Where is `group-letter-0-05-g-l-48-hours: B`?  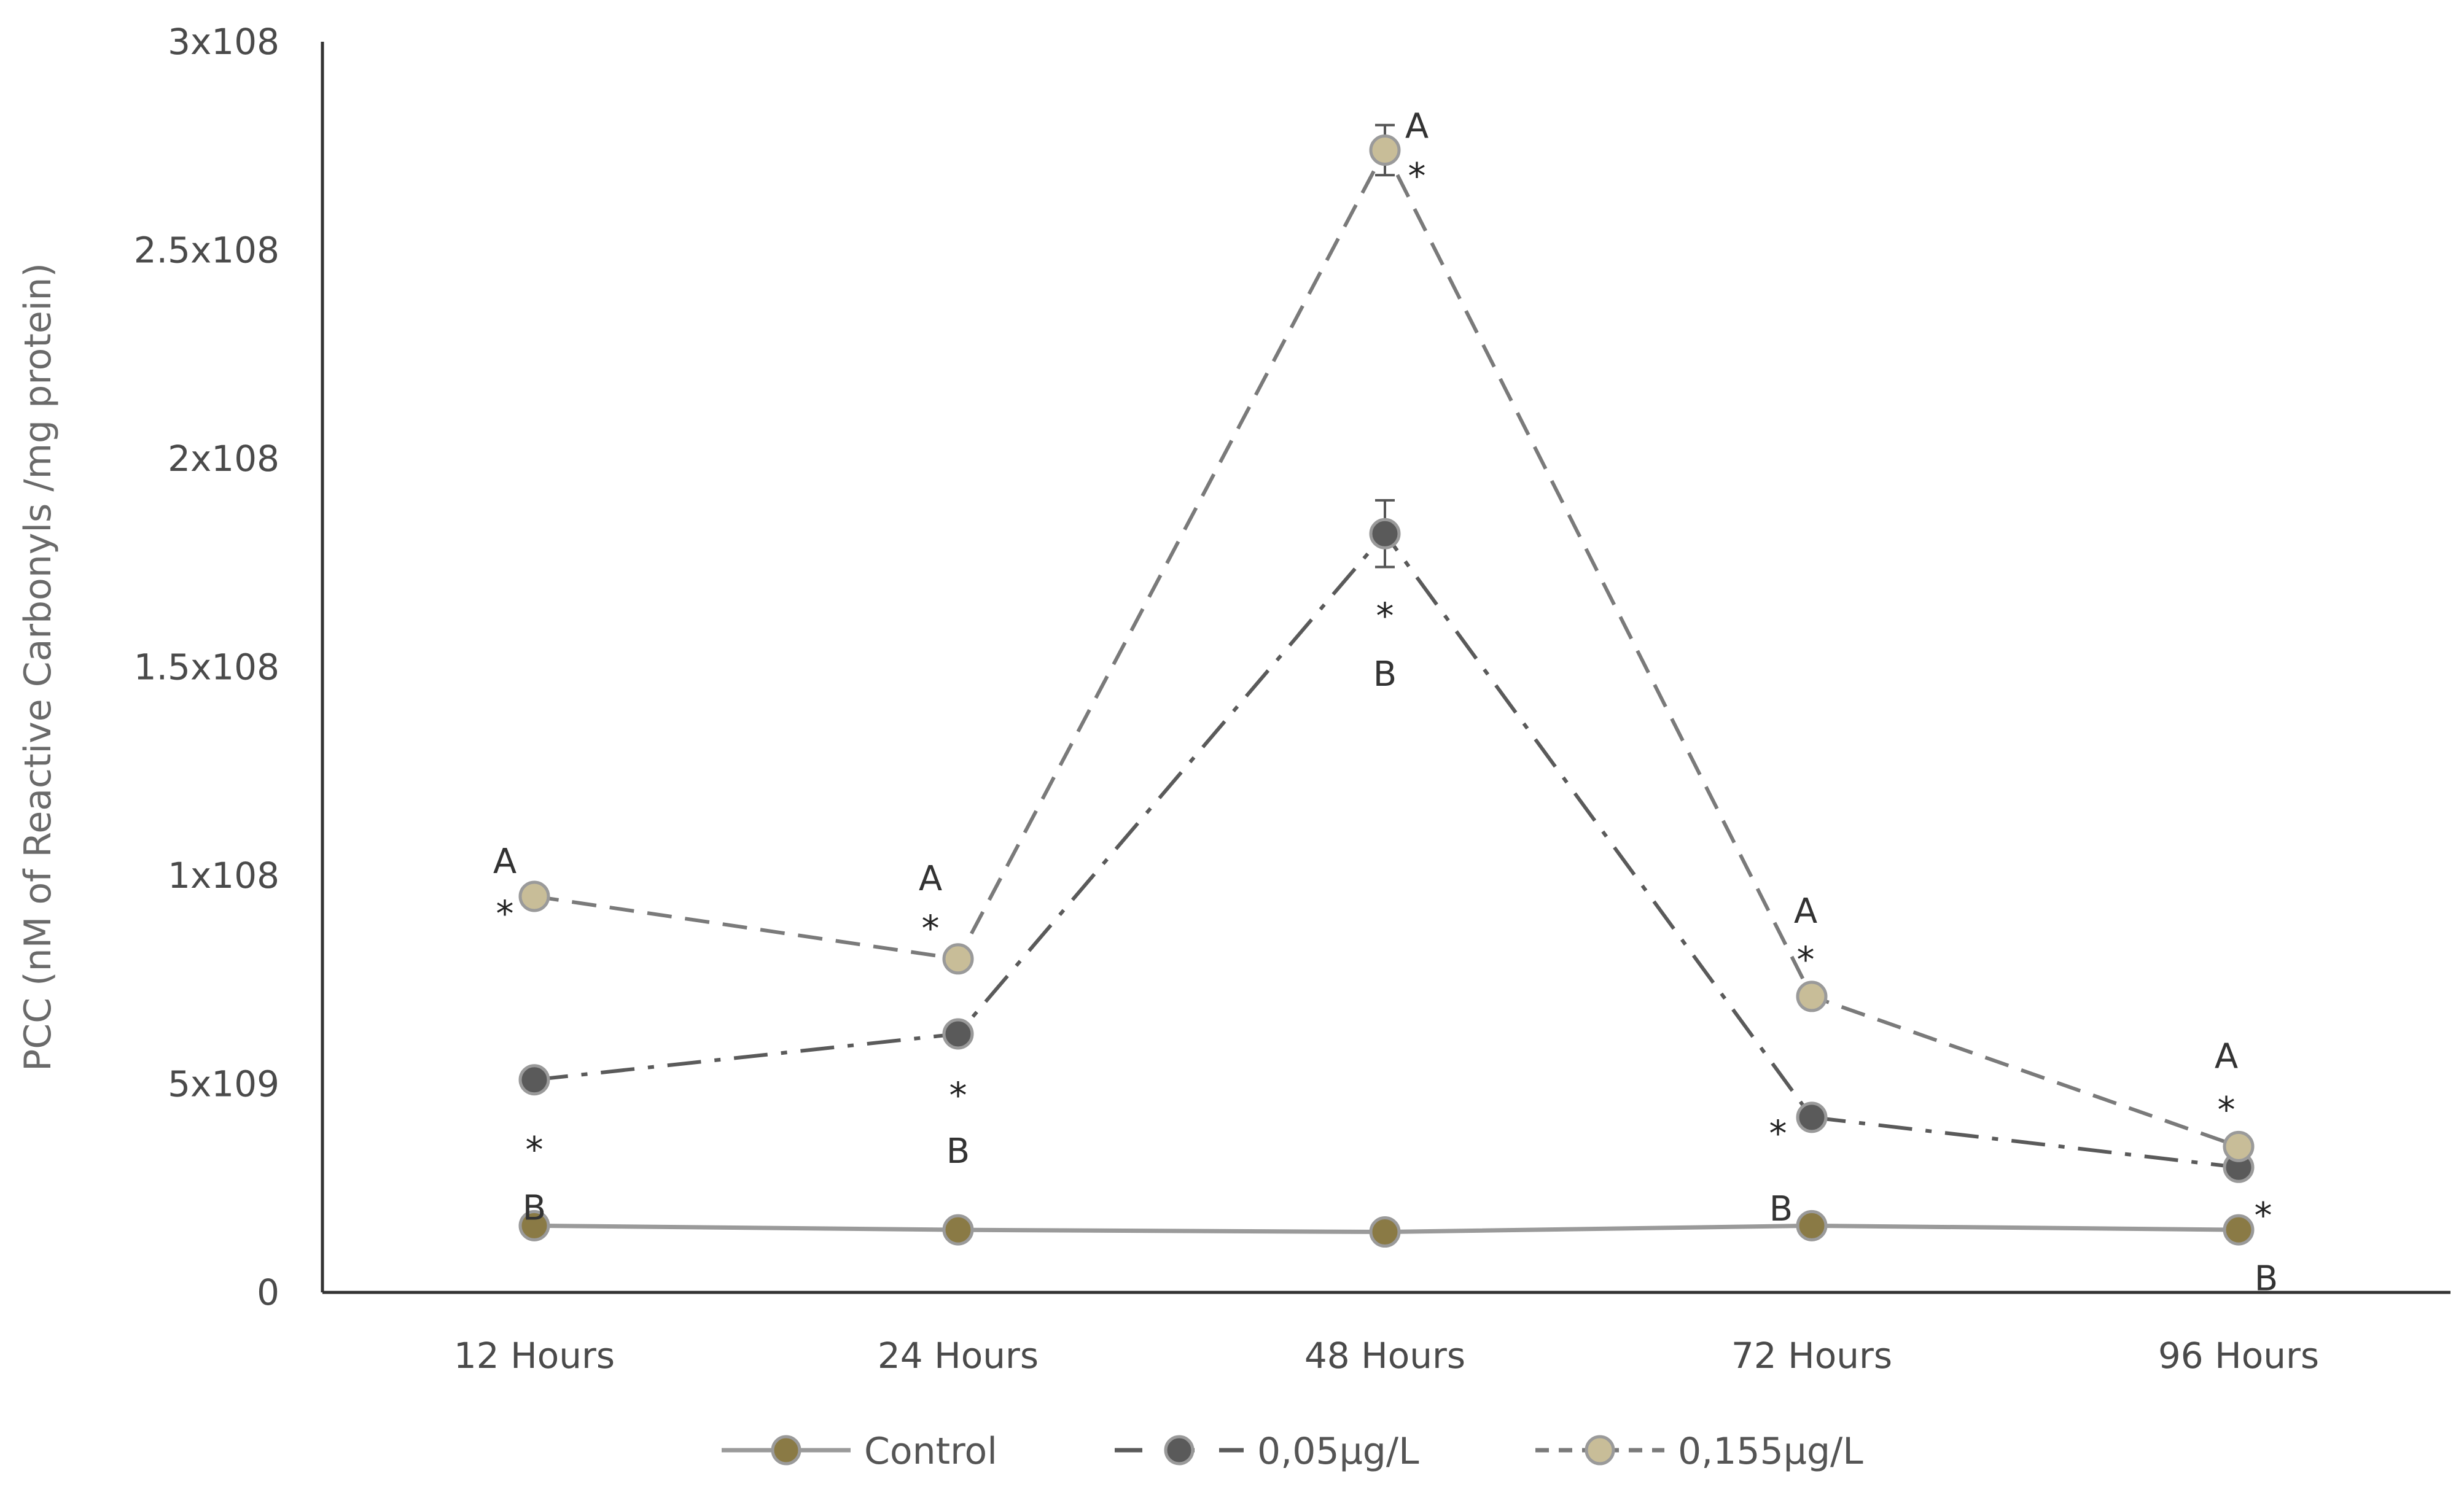
group-letter-0-05-g-l-48-hours: B is located at coordinates (1385, 674).